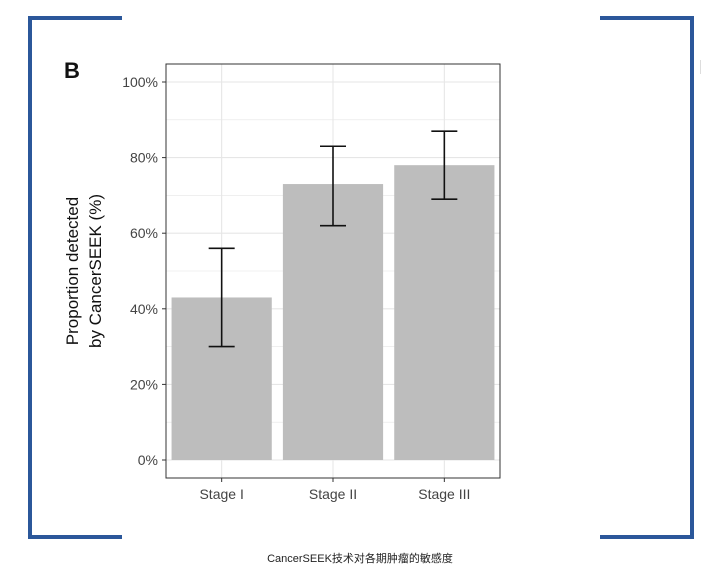 The width and height of the screenshot is (720, 585). I want to click on edge-line, so click(700, 67).